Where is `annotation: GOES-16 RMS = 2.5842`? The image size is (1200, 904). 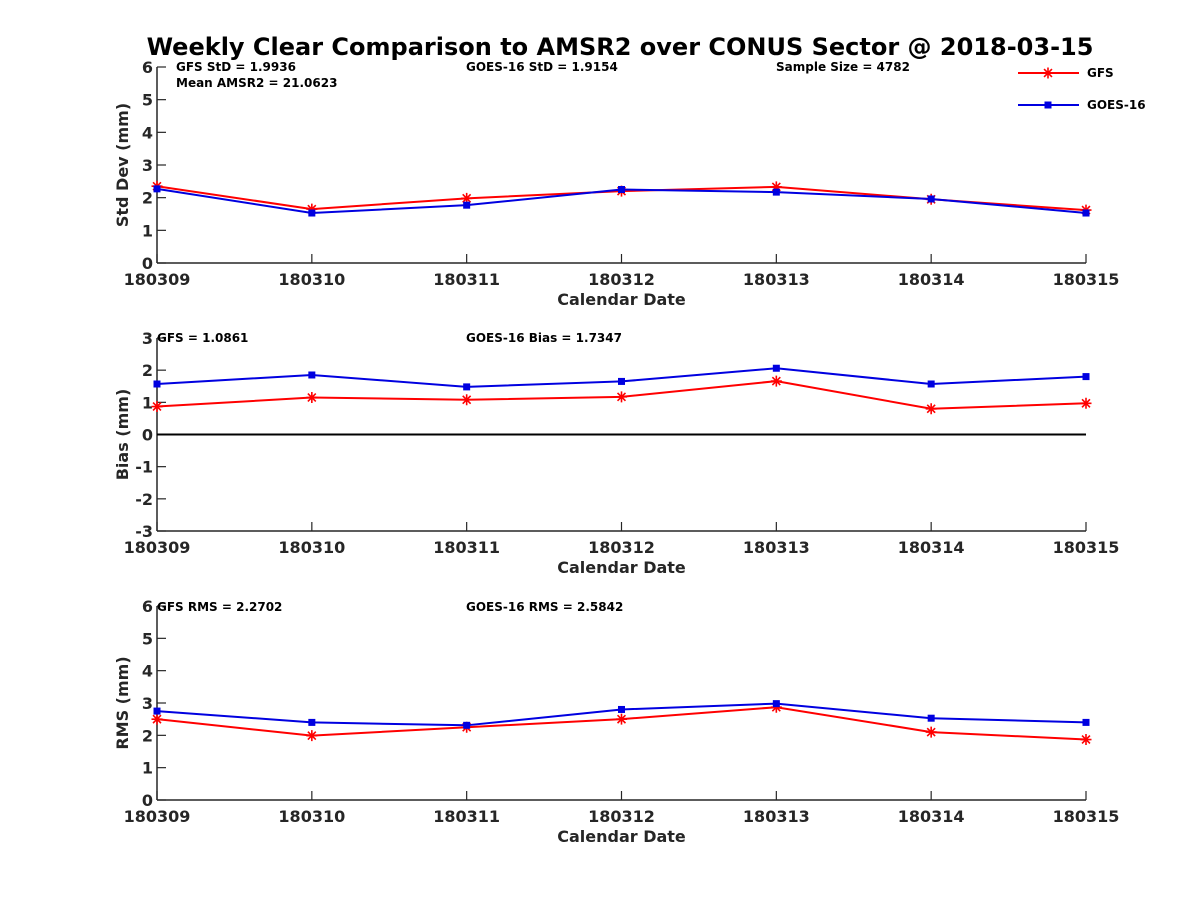 annotation: GOES-16 RMS = 2.5842 is located at coordinates (544, 607).